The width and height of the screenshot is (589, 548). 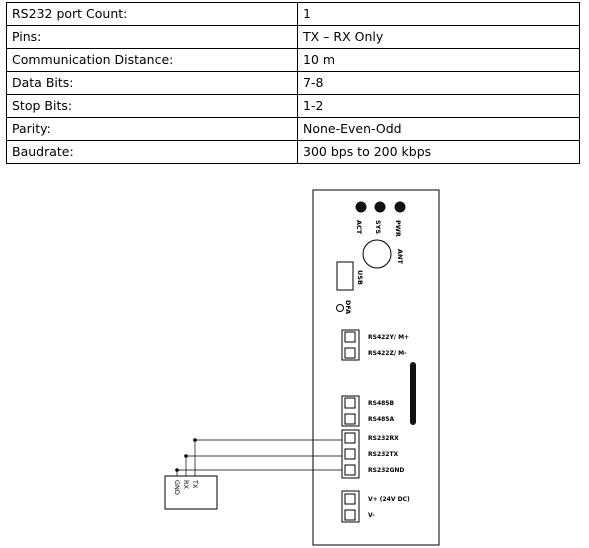 What do you see at coordinates (293, 106) in the screenshot?
I see `table-row: Stop Bits: 1-2` at bounding box center [293, 106].